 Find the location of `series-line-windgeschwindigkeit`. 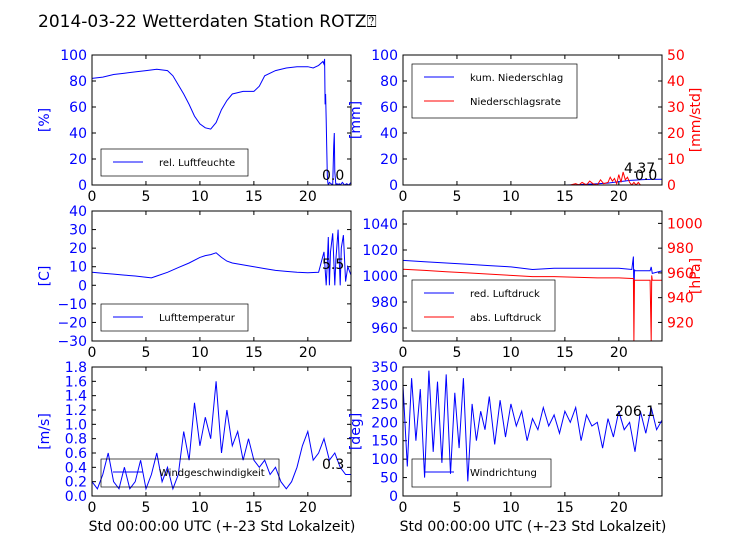

series-line-windgeschwindigkeit is located at coordinates (221, 436).